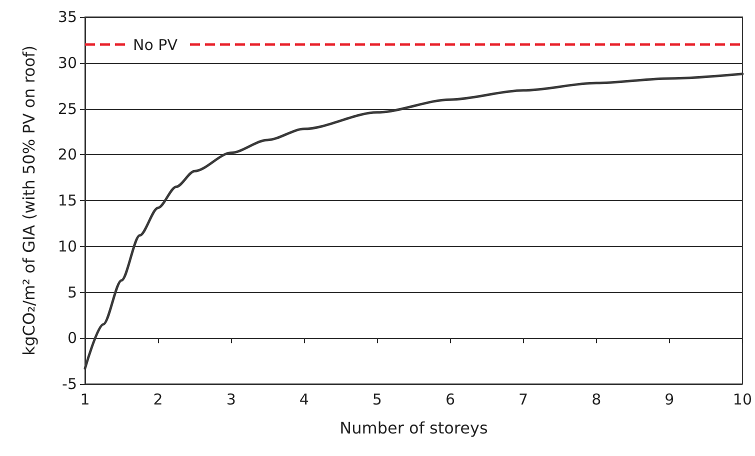  What do you see at coordinates (29, 200) in the screenshot?
I see `y-axis-title: kgCO₂/m² of GIA (with 50% PV on roof)` at bounding box center [29, 200].